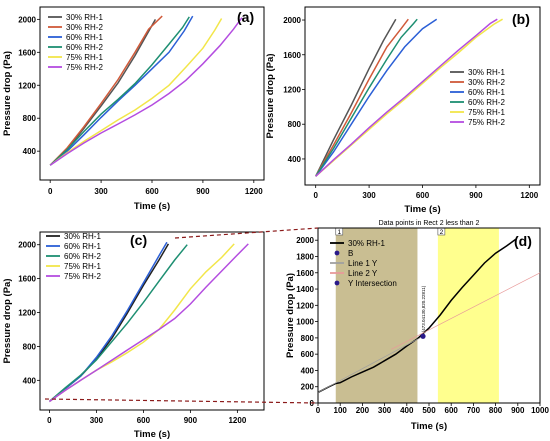  What do you see at coordinates (423, 308) in the screenshot?
I see `intersection-label: (473.04130,820.22811)` at bounding box center [423, 308].